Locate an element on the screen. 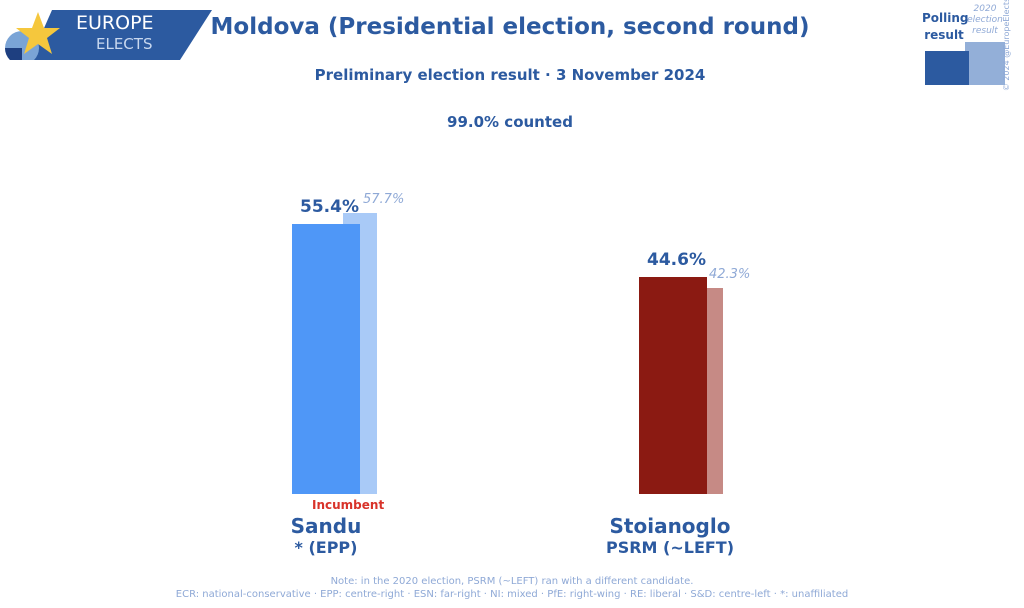 The image size is (1024, 608). counted-text: 99.0% counted is located at coordinates (510, 122).